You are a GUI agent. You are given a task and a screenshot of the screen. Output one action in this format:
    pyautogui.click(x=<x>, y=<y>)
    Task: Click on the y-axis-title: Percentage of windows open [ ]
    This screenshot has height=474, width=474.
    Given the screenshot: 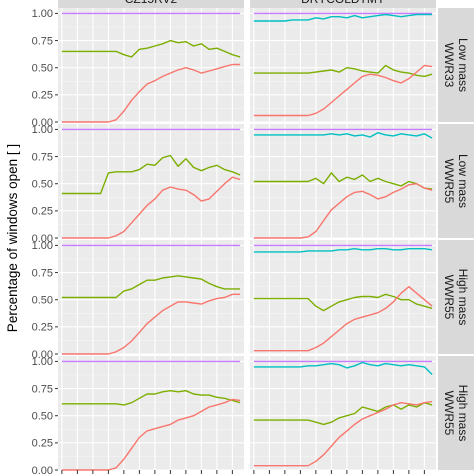 What is the action you would take?
    pyautogui.click(x=12, y=238)
    